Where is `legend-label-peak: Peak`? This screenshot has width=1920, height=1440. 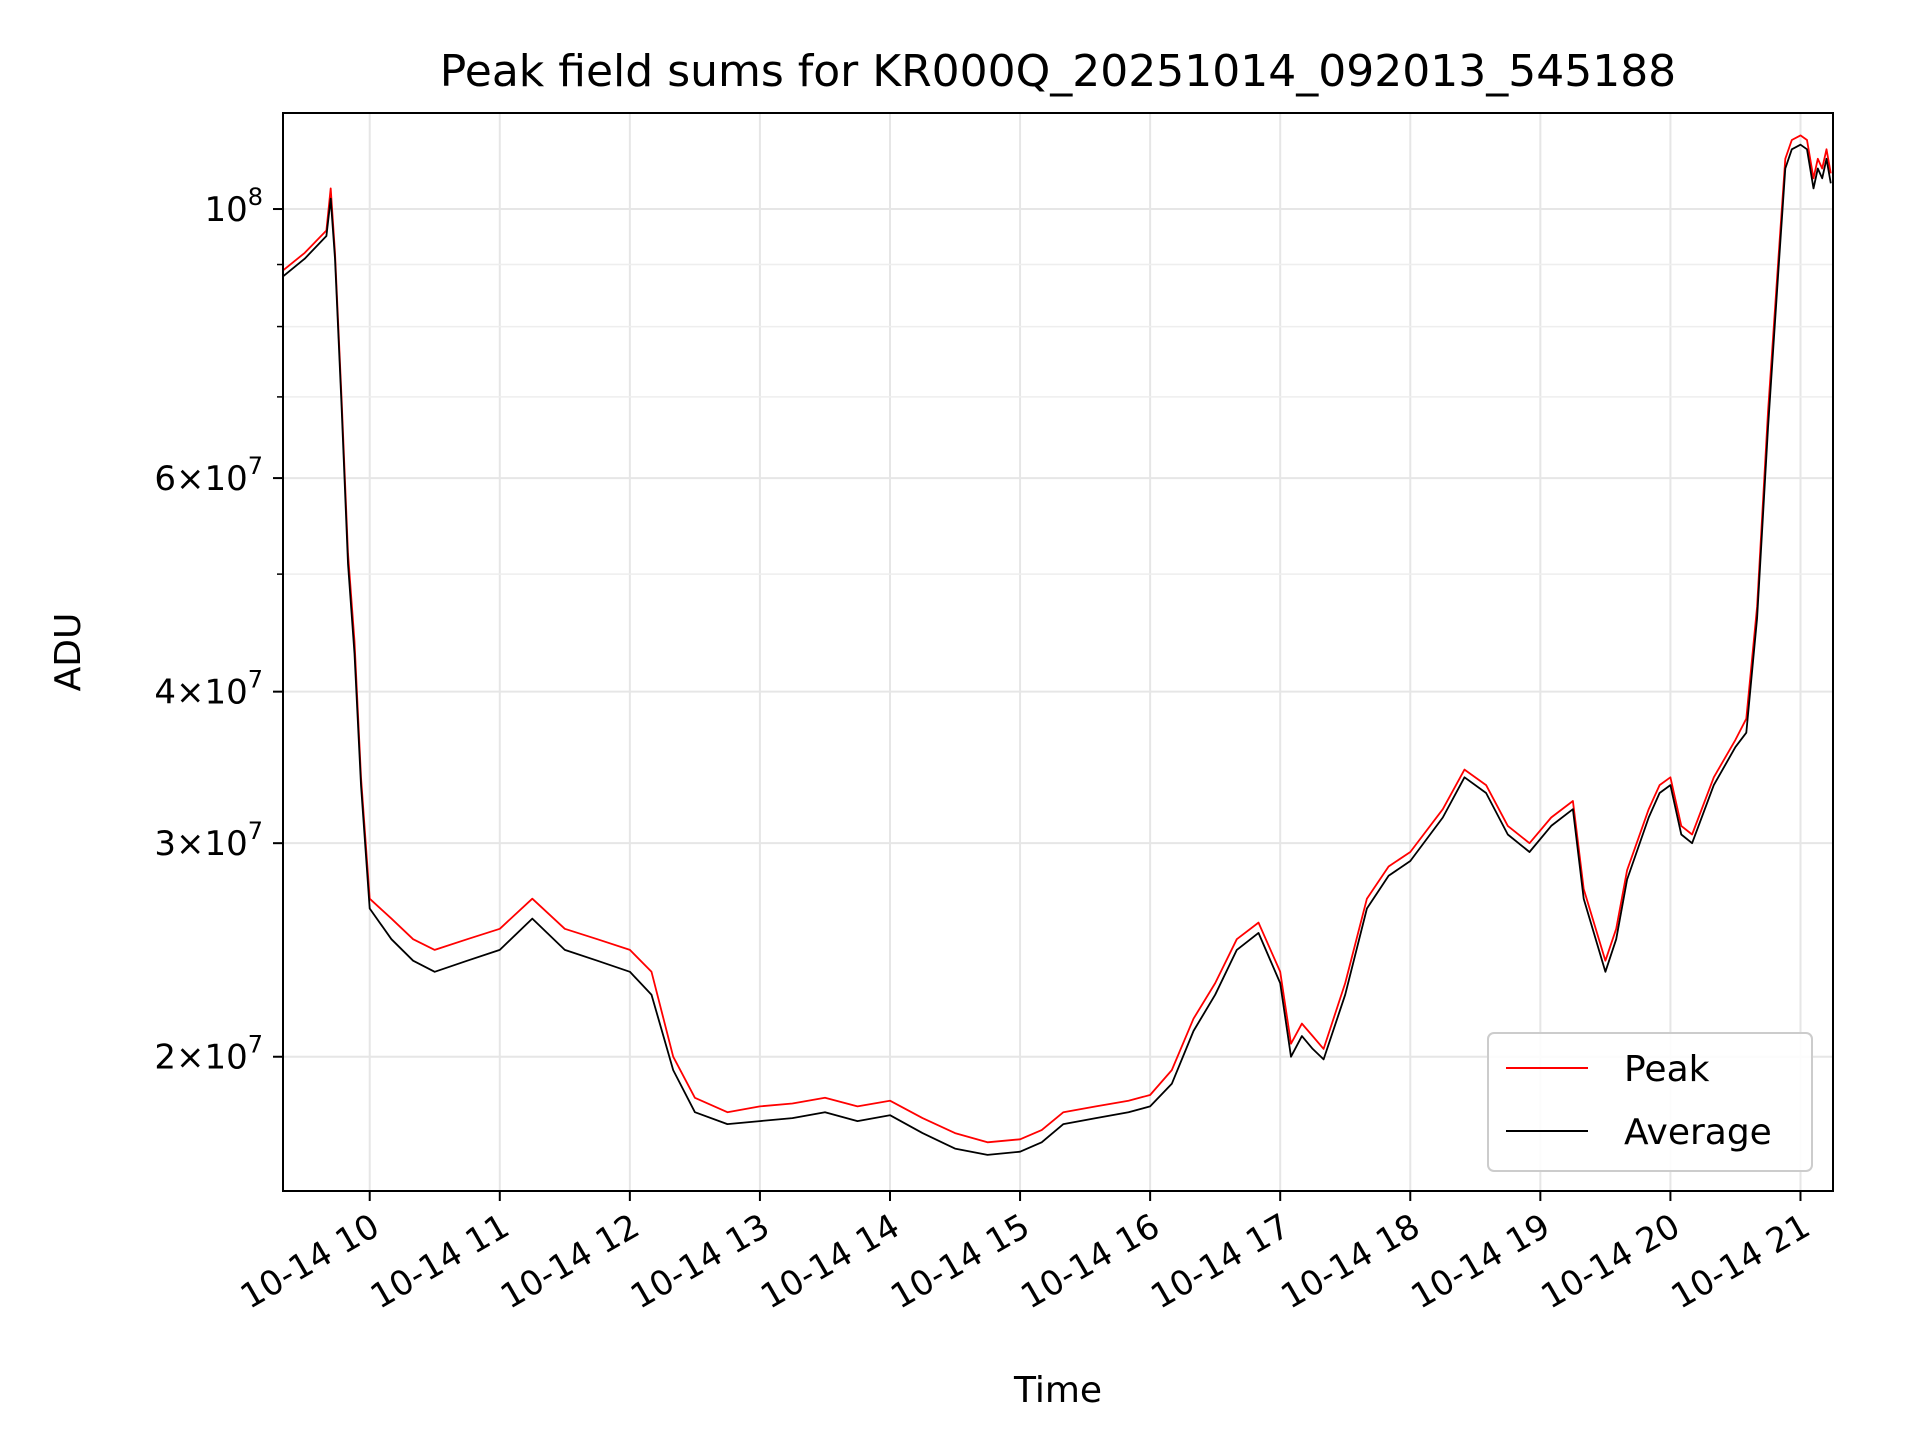
legend-label-peak: Peak is located at coordinates (1667, 1069).